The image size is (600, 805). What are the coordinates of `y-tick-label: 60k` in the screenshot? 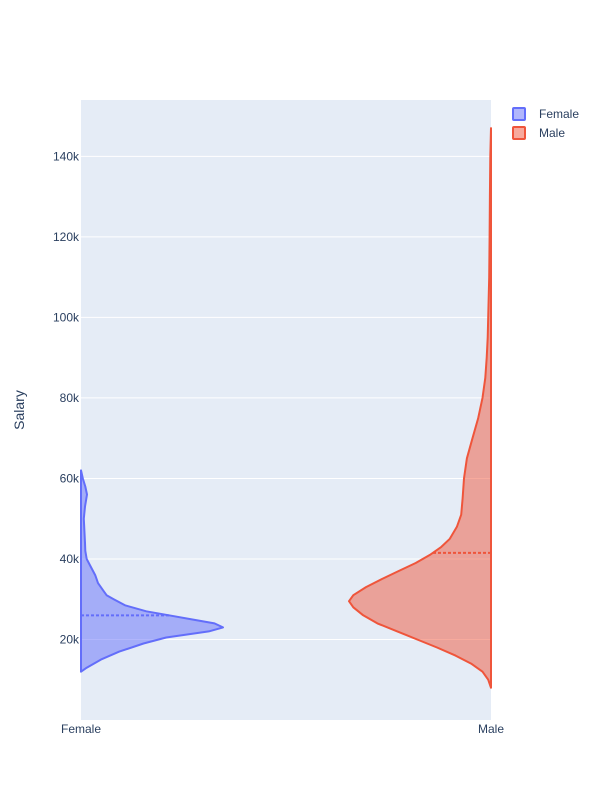 It's located at (70, 478).